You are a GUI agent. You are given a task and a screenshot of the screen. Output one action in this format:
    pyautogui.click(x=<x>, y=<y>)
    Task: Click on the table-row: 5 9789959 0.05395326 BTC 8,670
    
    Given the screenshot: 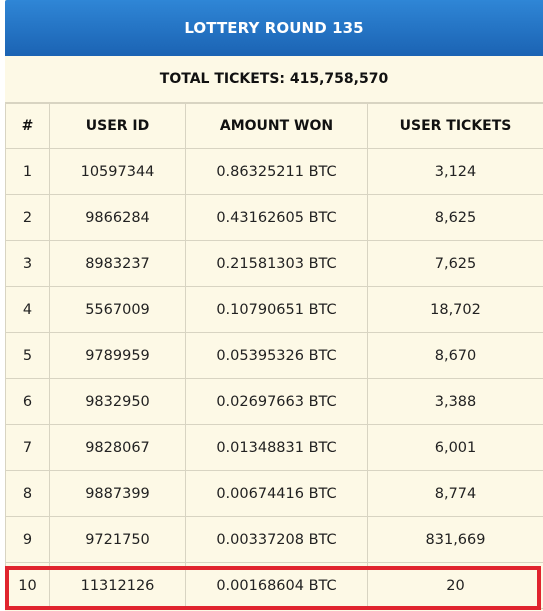 What is the action you would take?
    pyautogui.click(x=274, y=355)
    